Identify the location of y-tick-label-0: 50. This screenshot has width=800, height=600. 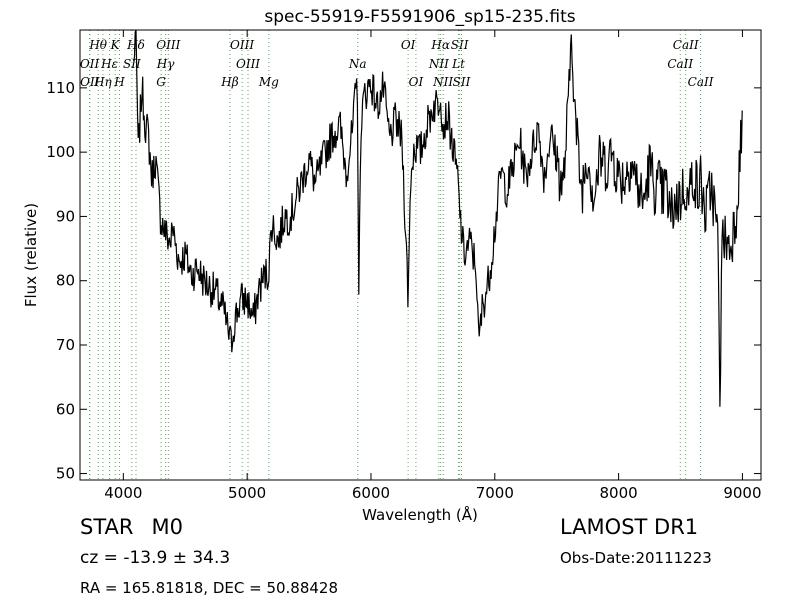
(65, 474).